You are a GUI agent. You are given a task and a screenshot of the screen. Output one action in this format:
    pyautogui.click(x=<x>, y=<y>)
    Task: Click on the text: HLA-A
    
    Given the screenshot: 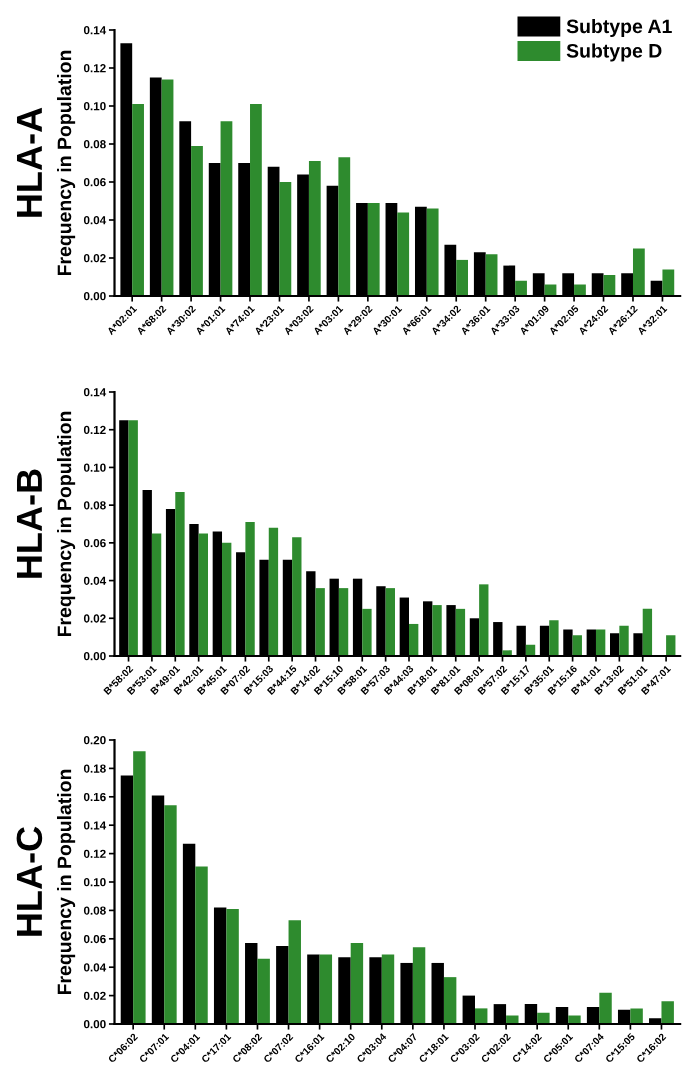 What is the action you would take?
    pyautogui.click(x=29, y=162)
    